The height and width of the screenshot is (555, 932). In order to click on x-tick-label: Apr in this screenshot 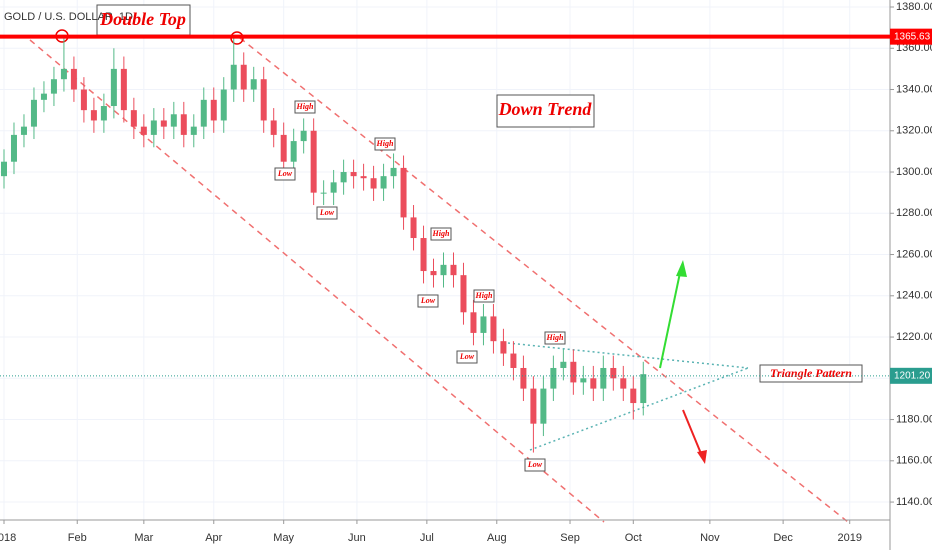, I will do `click(213, 538)`.